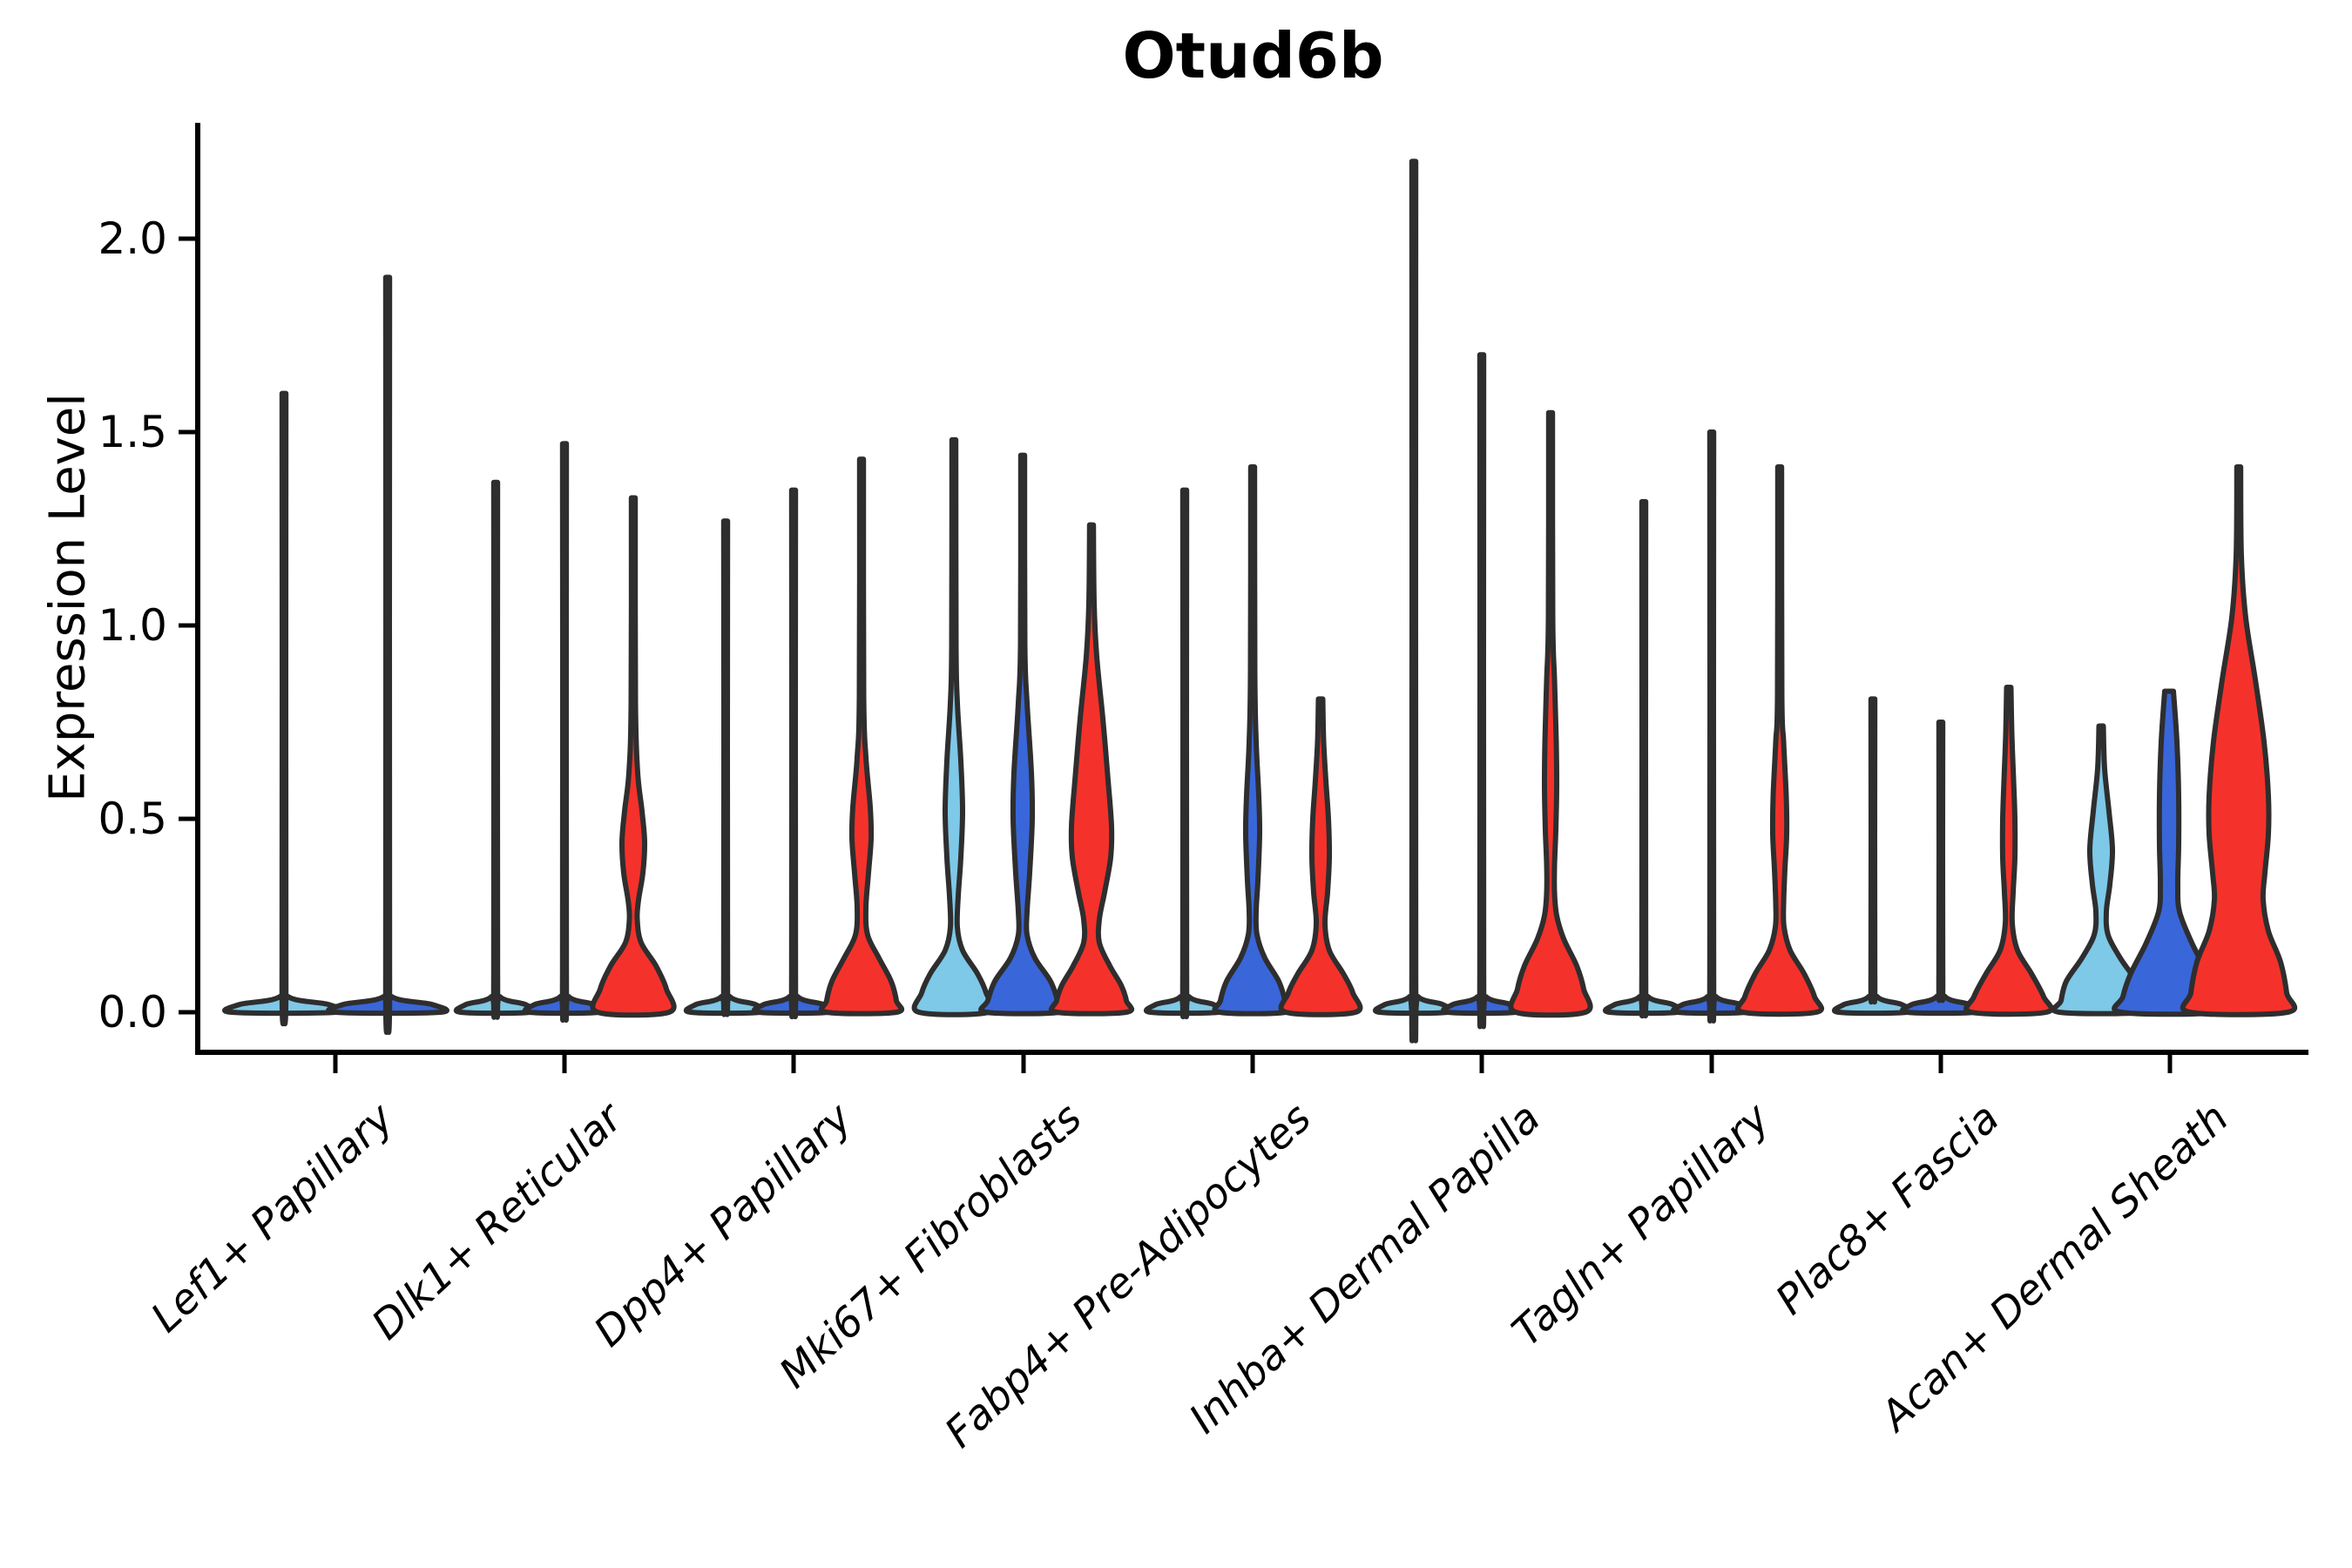  I want to click on y-tick-label-2.0: 2.0, so click(132, 238).